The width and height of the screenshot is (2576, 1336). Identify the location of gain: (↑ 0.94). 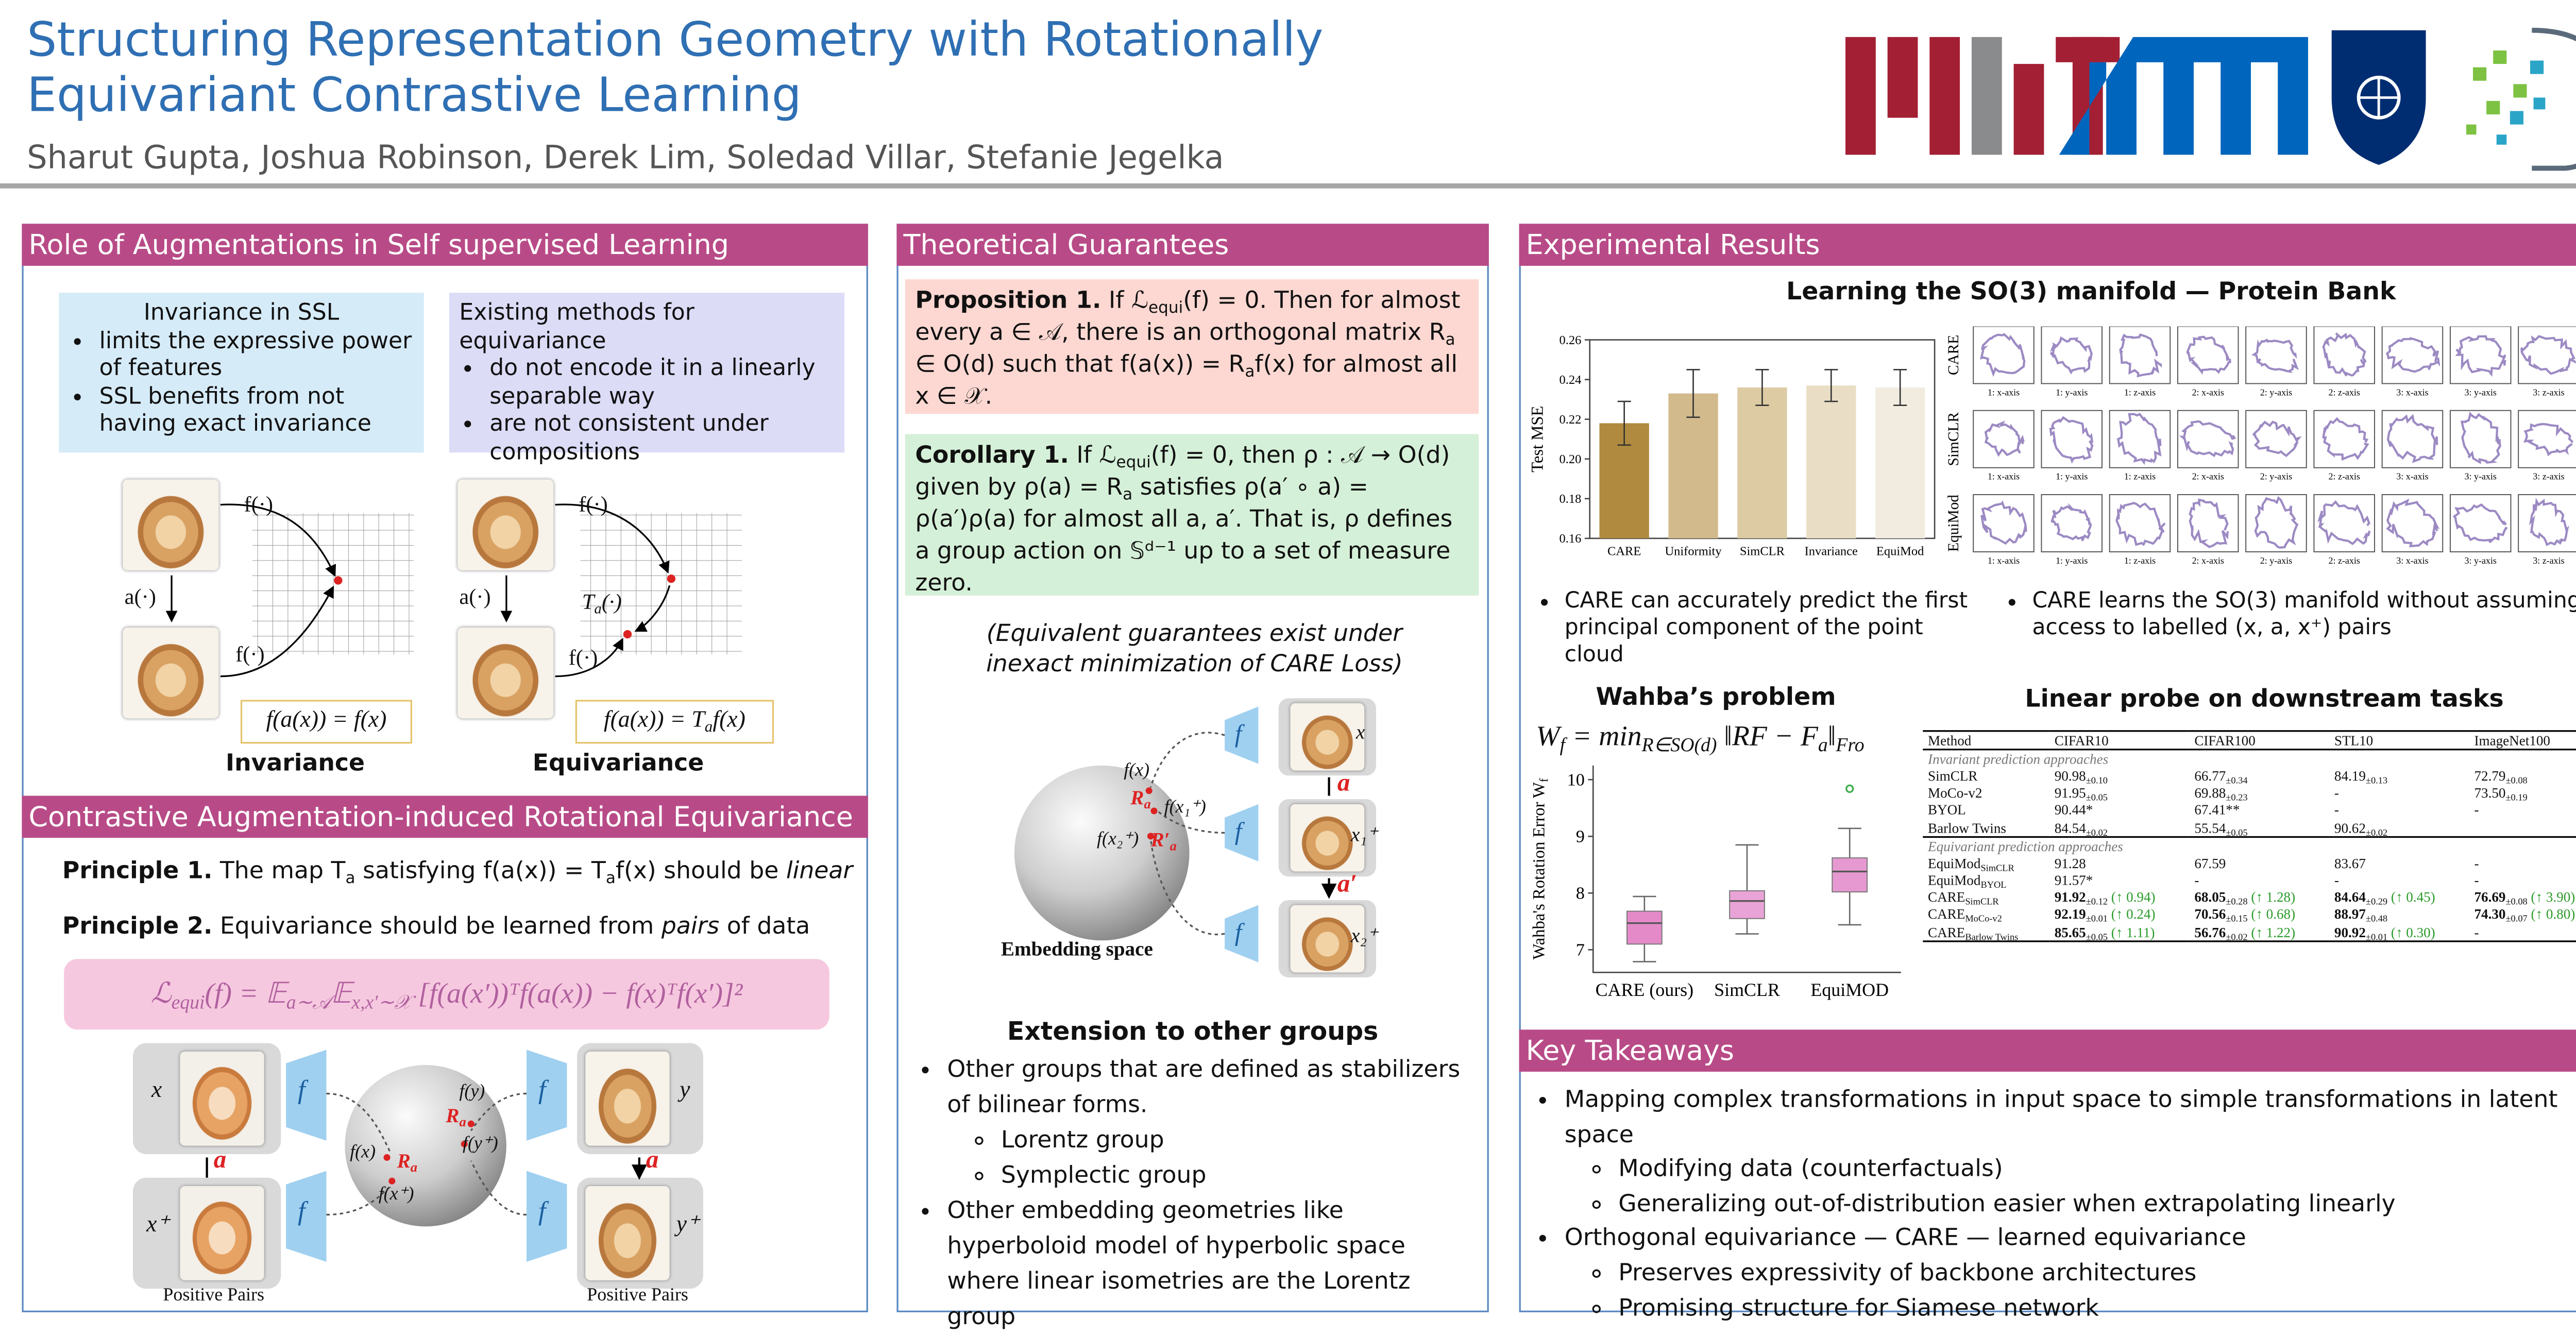
(2133, 898).